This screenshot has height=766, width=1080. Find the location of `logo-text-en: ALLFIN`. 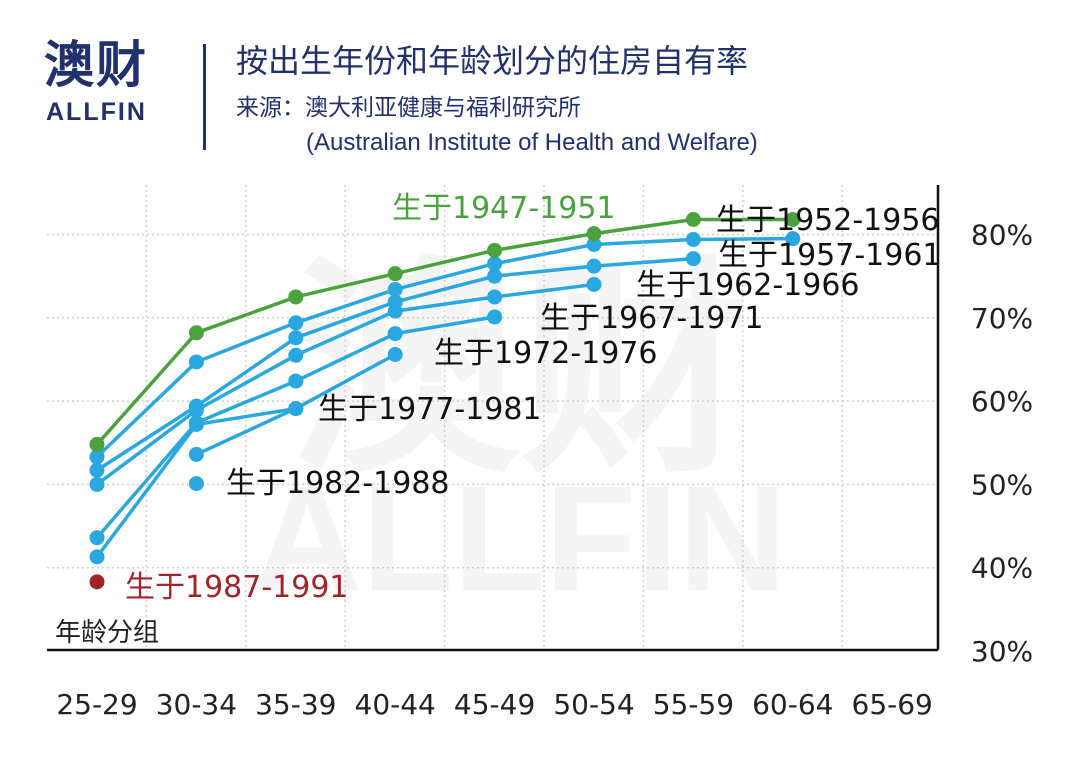

logo-text-en: ALLFIN is located at coordinates (96, 112).